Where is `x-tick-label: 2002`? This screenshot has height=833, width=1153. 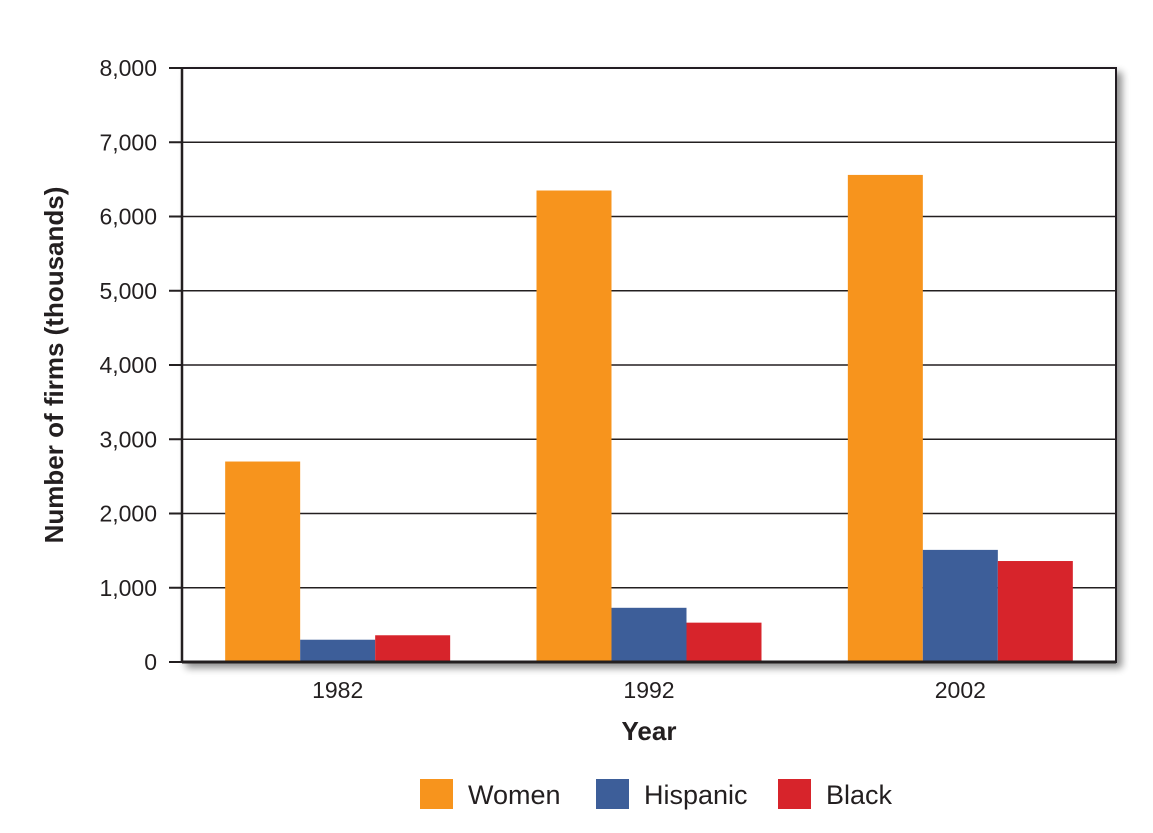 x-tick-label: 2002 is located at coordinates (960, 690).